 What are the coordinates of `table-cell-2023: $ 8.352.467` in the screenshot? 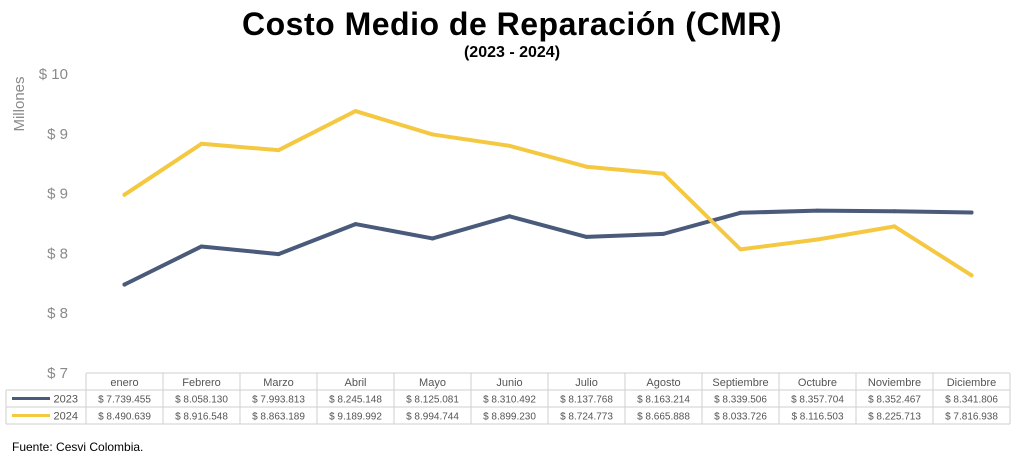 It's located at (894, 400).